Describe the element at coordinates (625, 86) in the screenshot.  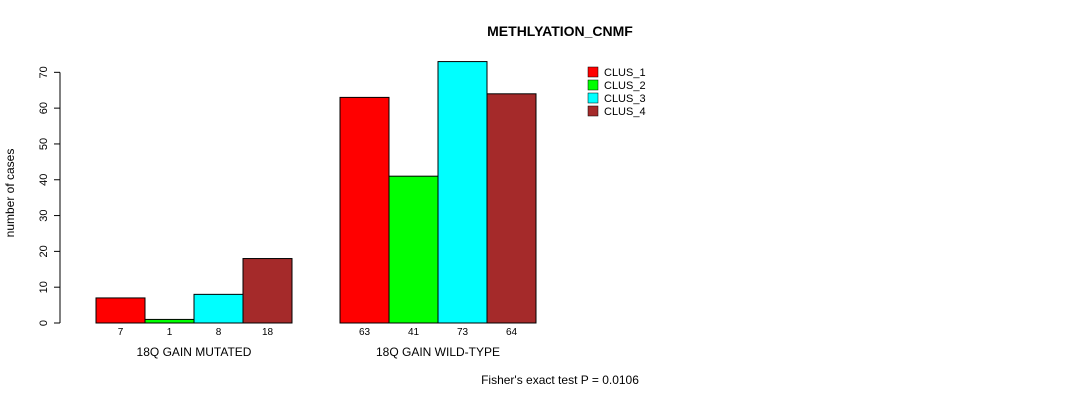
I see `legend-label: CLUS_2` at that location.